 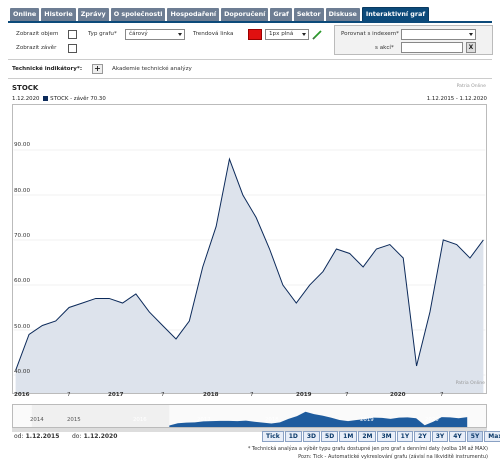 What do you see at coordinates (25, 14) in the screenshot?
I see `tab-online: Online` at bounding box center [25, 14].